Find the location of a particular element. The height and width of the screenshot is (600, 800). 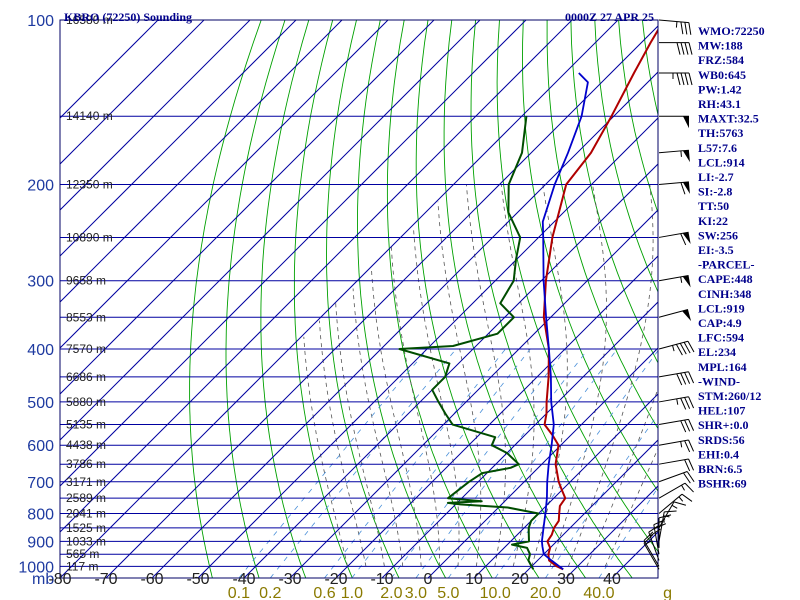

temperature-tick-label: 40 is located at coordinates (612, 579).